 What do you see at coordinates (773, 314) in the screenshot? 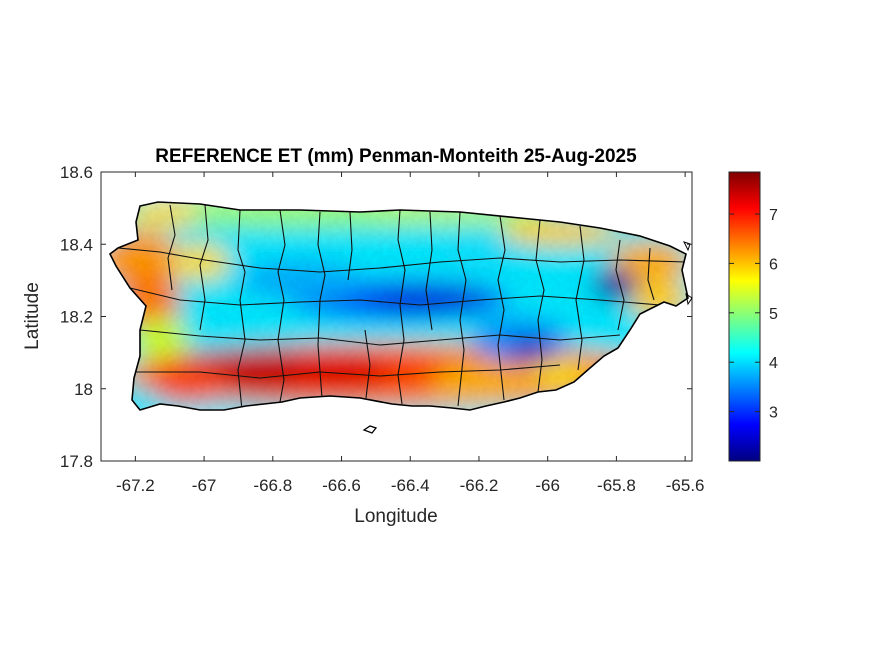
I see `colorbar-tick-label: 5` at bounding box center [773, 314].